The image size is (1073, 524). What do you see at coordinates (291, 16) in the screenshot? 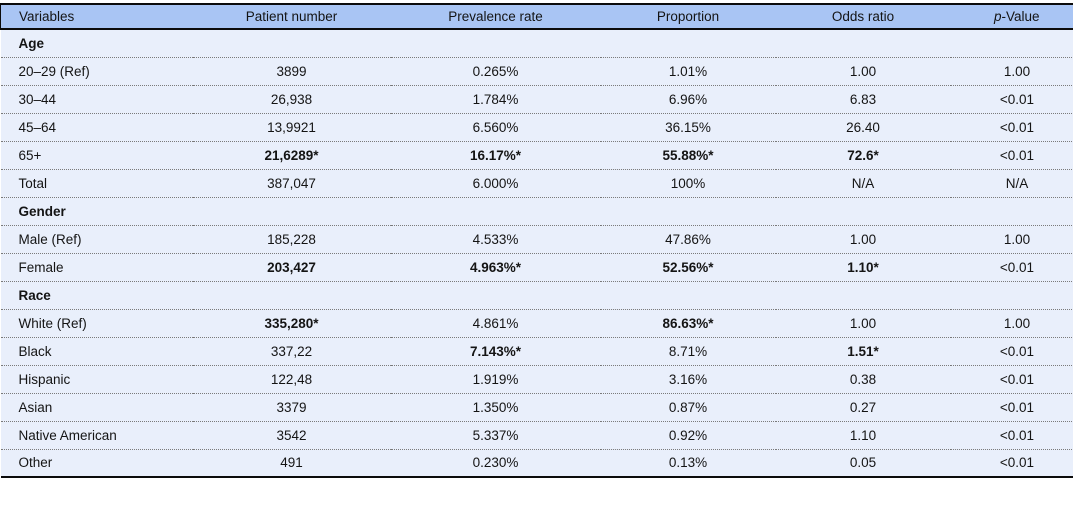
I see `column-header-patient-number: Patient number` at bounding box center [291, 16].